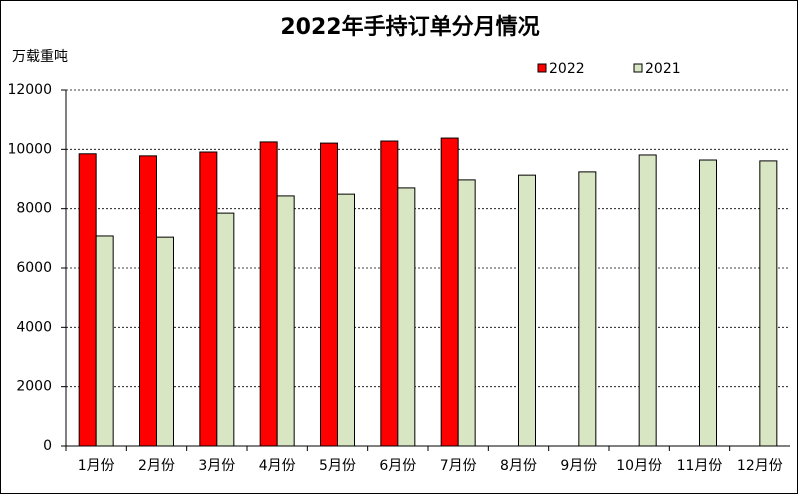 The width and height of the screenshot is (798, 494). What do you see at coordinates (40, 57) in the screenshot?
I see `y-axis-label: 万载重吨` at bounding box center [40, 57].